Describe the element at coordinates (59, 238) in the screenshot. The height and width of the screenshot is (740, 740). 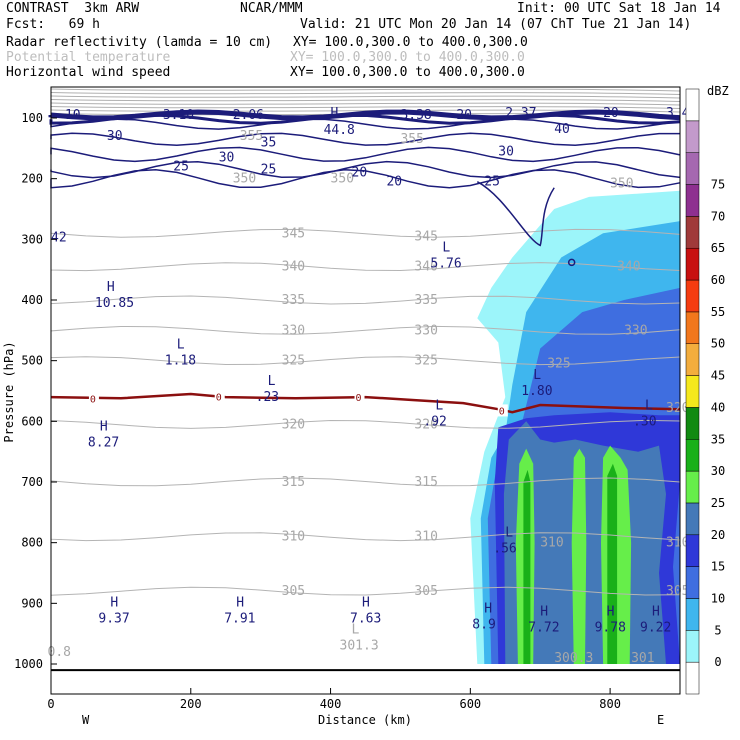
I see `wind-label: 42` at that location.